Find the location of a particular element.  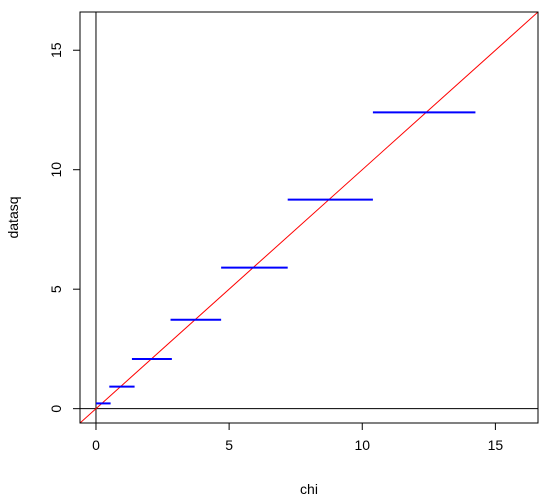

y-axis: 0 5 10 15 is located at coordinates (64, 227).